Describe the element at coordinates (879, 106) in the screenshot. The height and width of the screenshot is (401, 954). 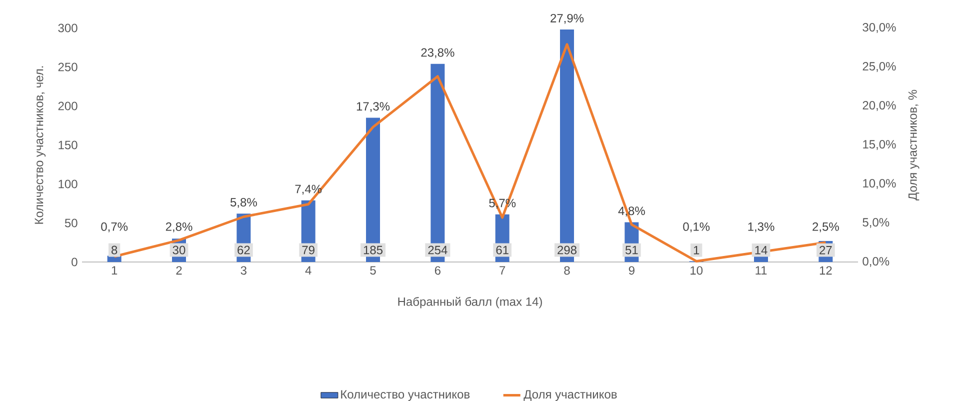
I see `y2-tick-label: 20,0%` at that location.